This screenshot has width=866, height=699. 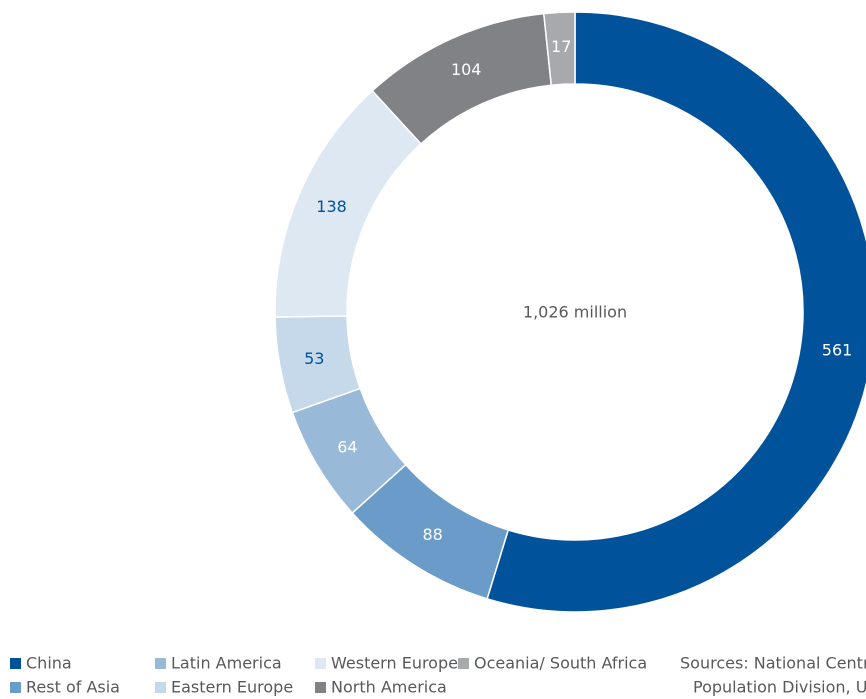 What do you see at coordinates (837, 350) in the screenshot?
I see `data-label: 561` at bounding box center [837, 350].